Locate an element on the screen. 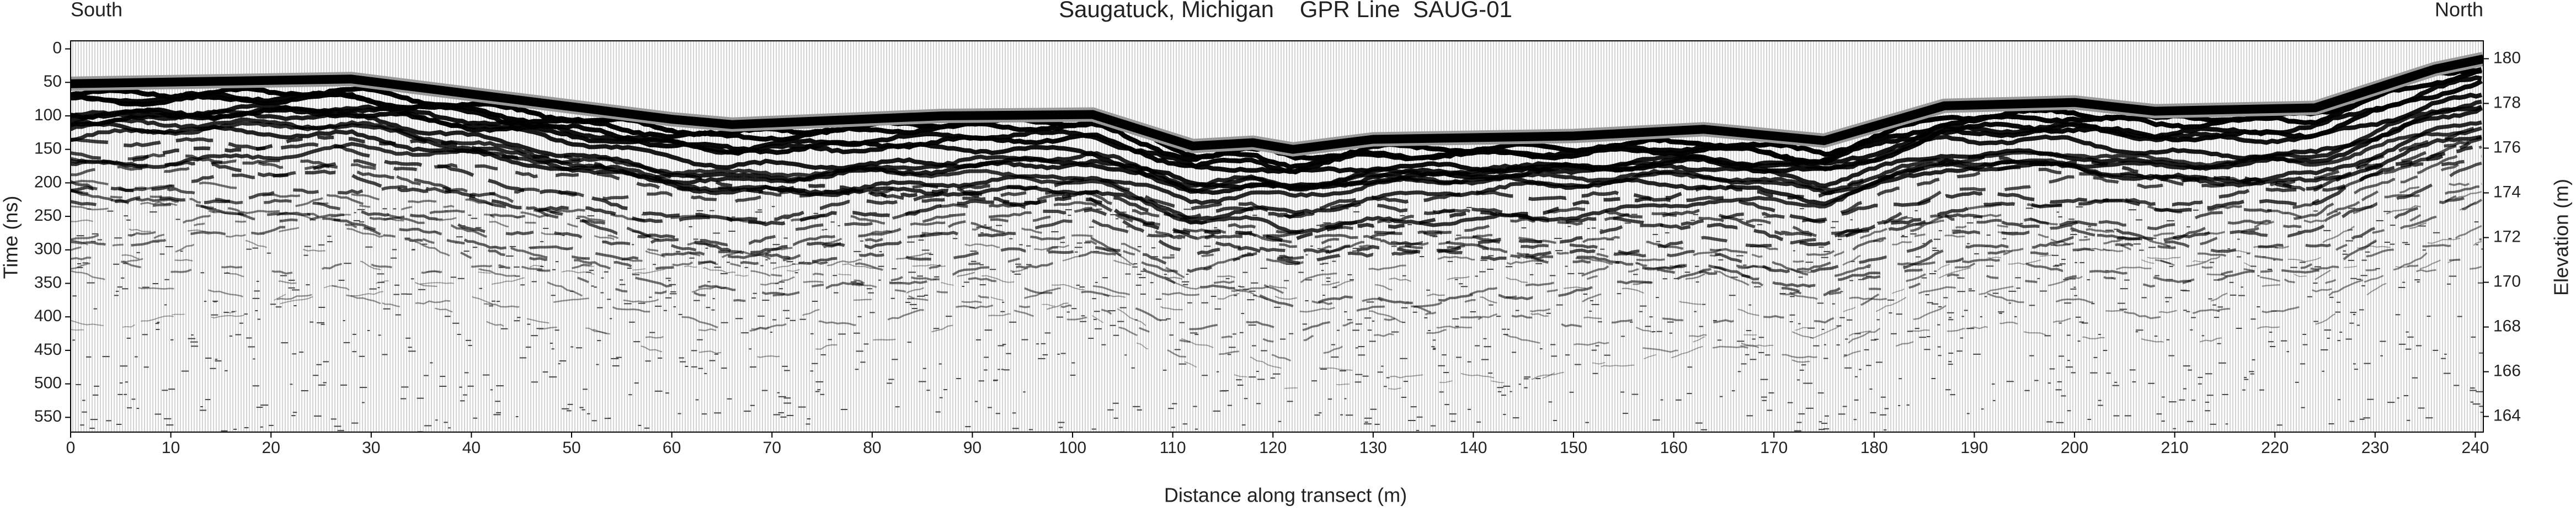  x-tick-label: 30 is located at coordinates (371, 448).